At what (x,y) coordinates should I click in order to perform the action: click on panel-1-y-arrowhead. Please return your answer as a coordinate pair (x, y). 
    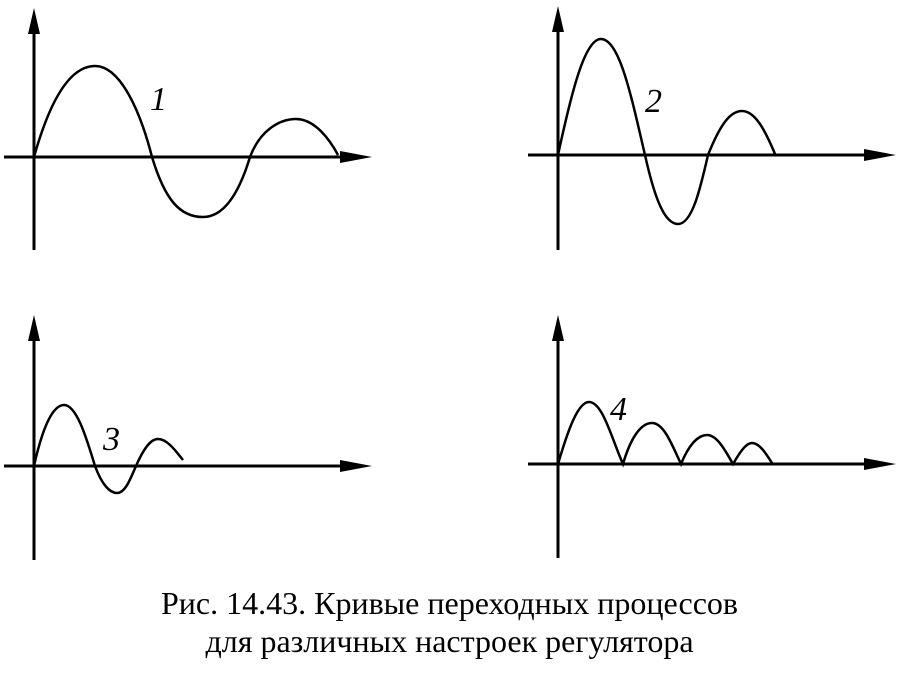
    Looking at the image, I should click on (34, 21).